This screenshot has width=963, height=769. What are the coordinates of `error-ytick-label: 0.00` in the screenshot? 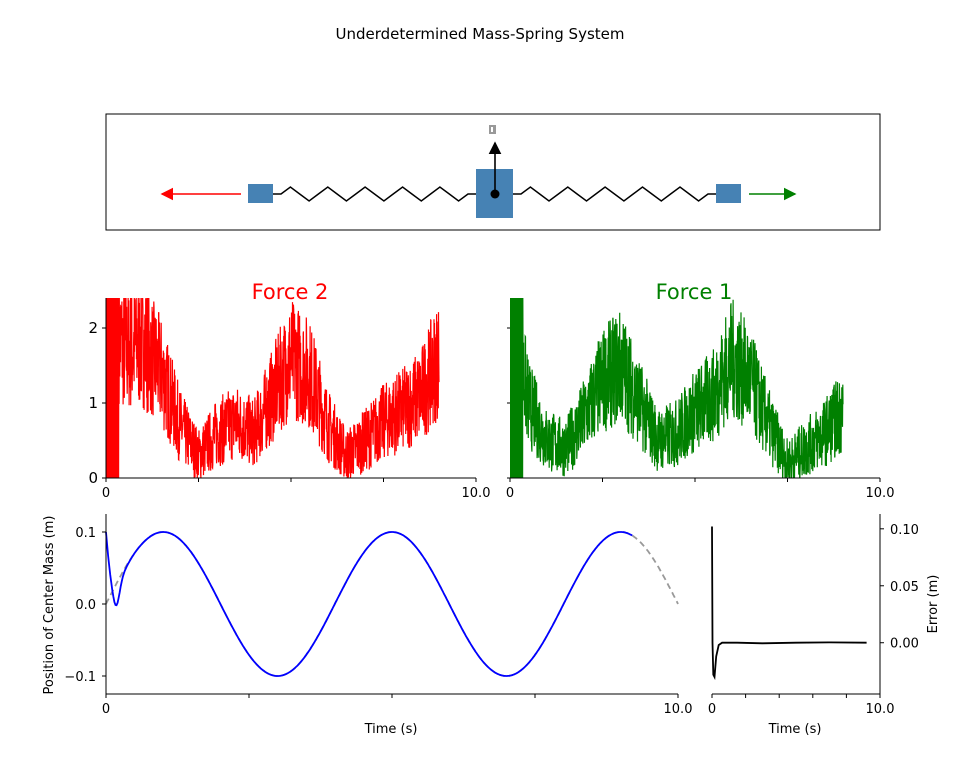 It's located at (904, 644).